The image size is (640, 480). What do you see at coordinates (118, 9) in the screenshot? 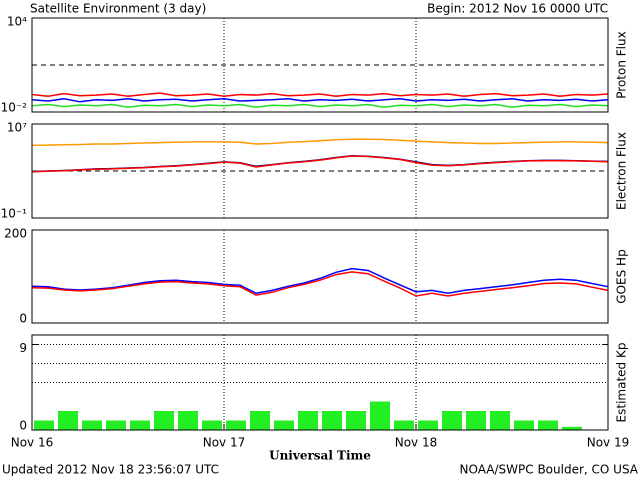
I see `chart-title: Satellite Environment (3 day)` at bounding box center [118, 9].